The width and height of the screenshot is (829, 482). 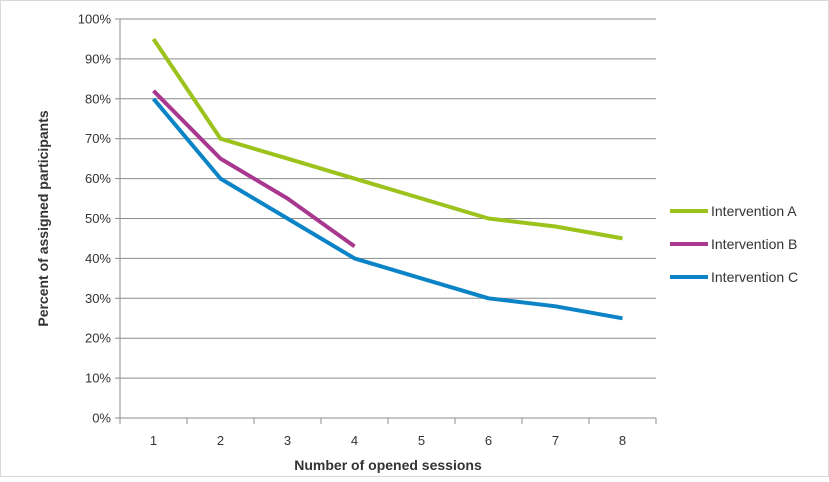 I want to click on y-tick-label: 40%, so click(x=98, y=258).